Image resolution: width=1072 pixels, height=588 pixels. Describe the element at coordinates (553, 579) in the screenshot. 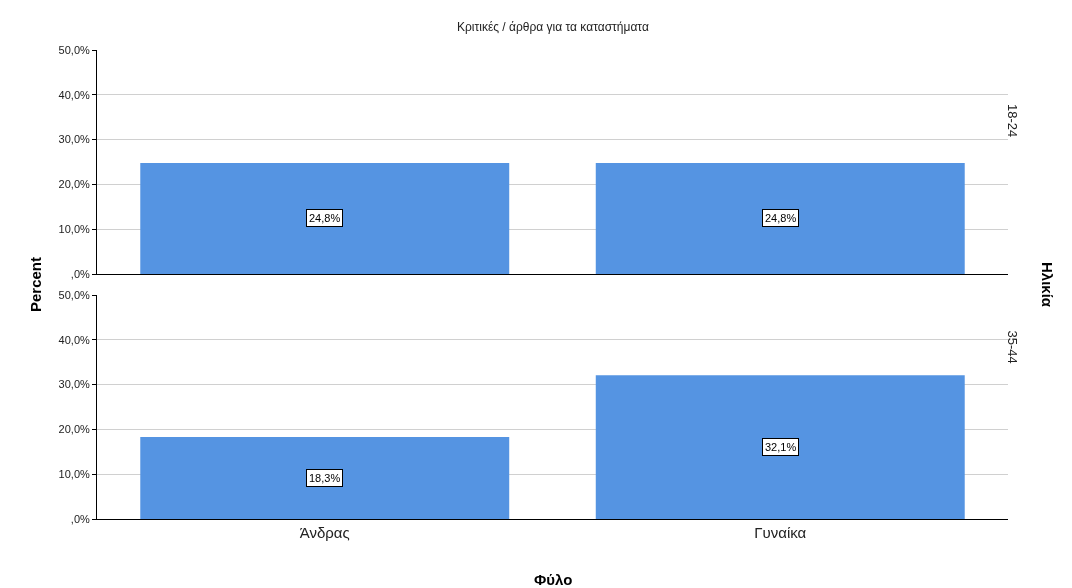

I see `x-axis-title: Φύλο` at that location.